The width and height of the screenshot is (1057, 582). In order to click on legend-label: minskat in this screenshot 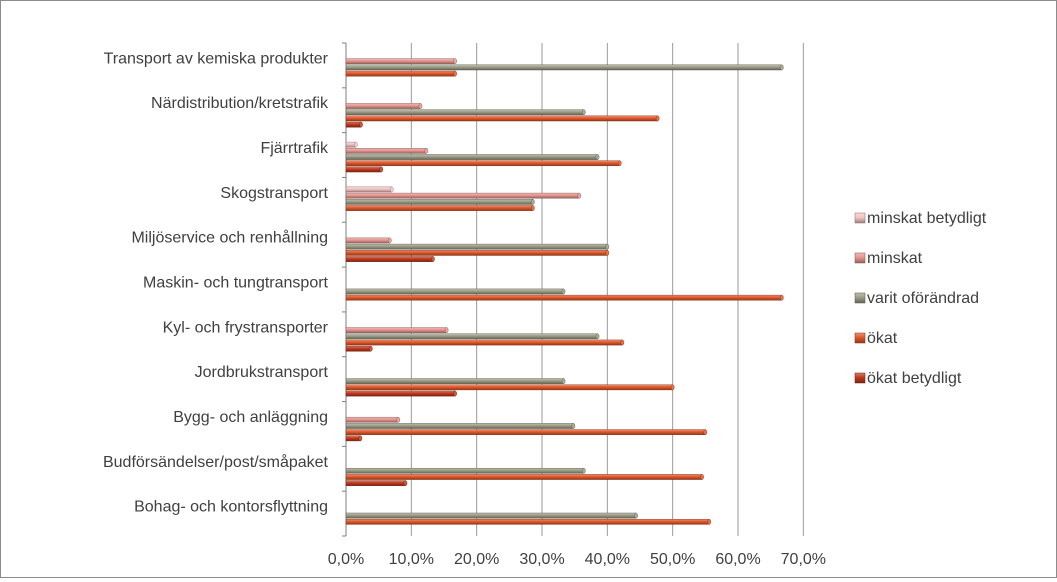, I will do `click(895, 258)`.